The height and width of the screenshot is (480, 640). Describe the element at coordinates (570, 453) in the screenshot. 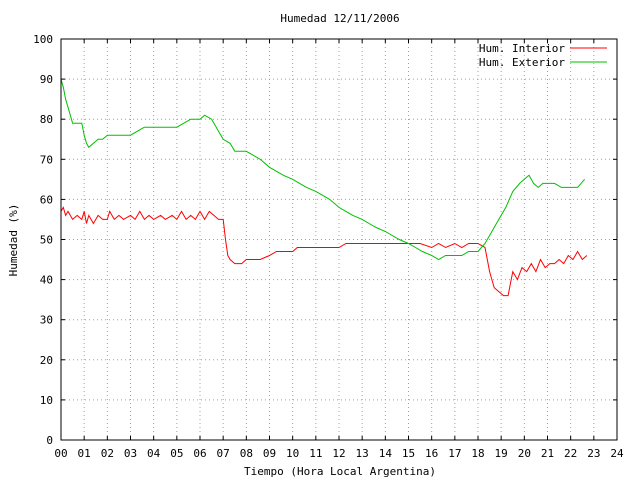

I see `x-tick-label: 22` at that location.